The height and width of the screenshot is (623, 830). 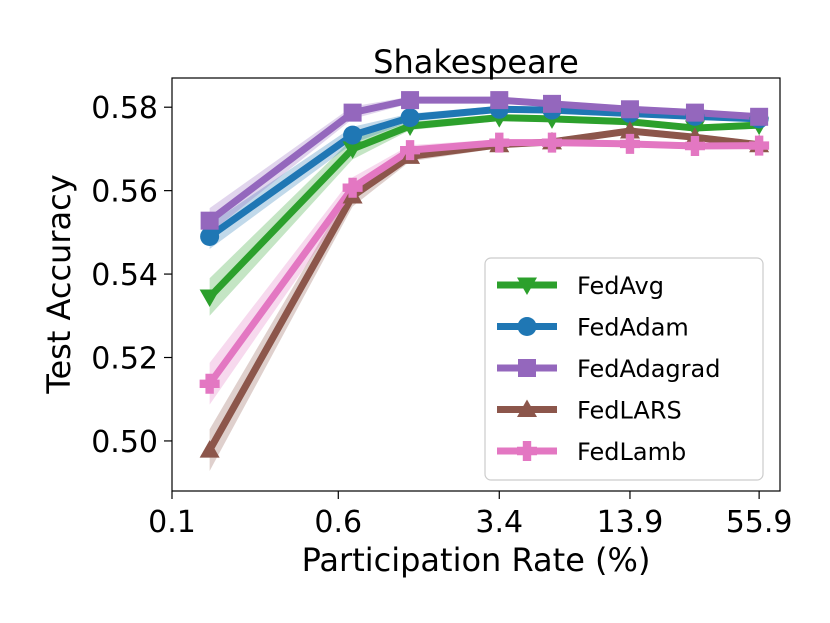 I want to click on x-tick-label: 55.9, so click(x=759, y=522).